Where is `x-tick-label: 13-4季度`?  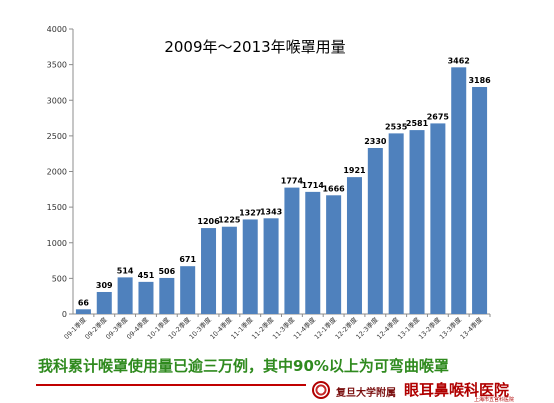
x-tick-label: 13-4季度 is located at coordinates (471, 328).